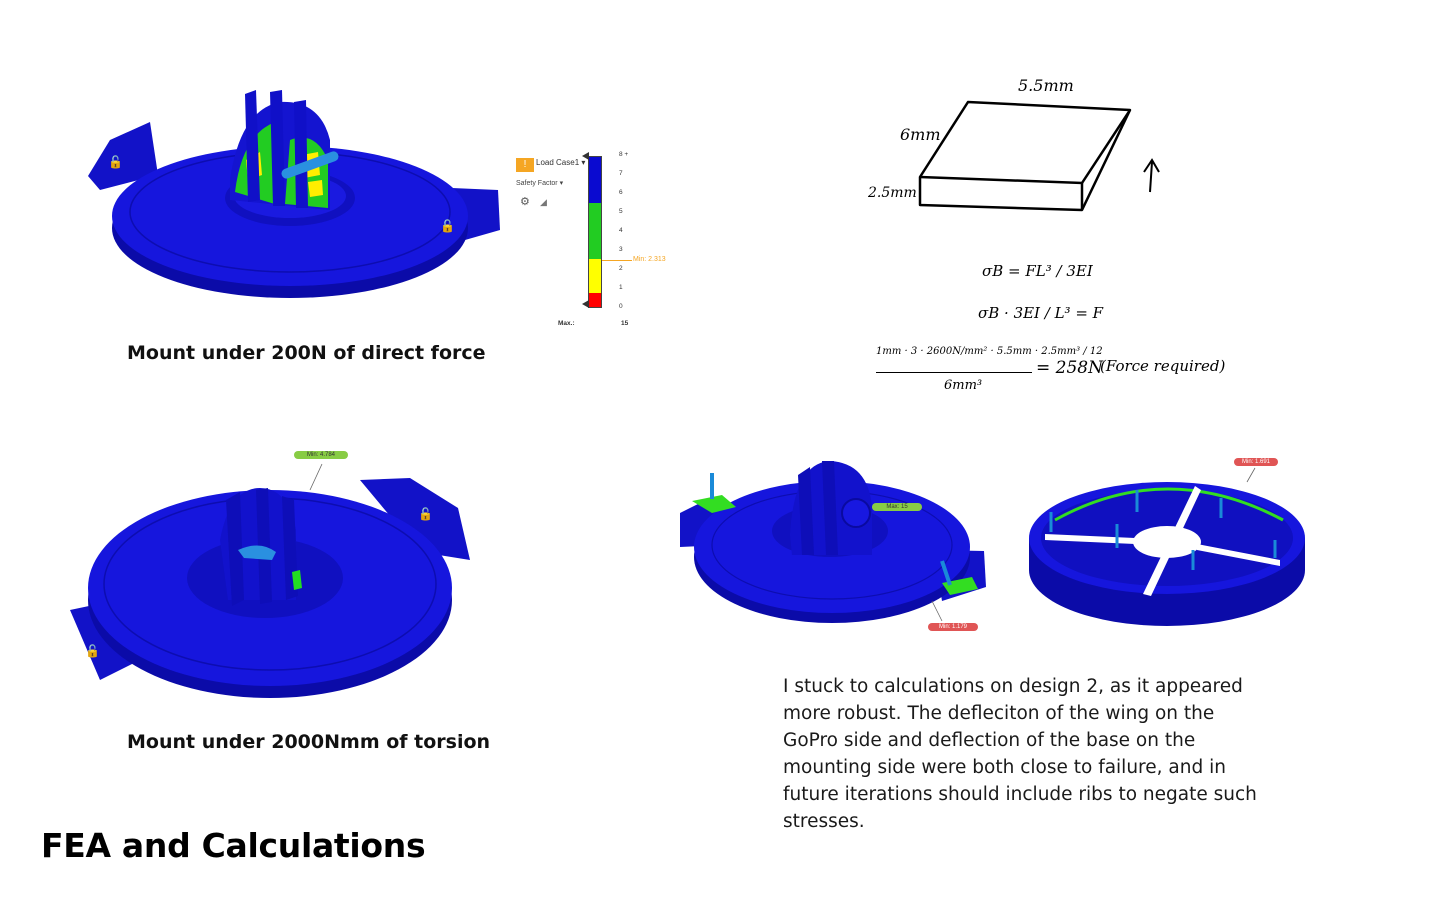 The height and width of the screenshot is (900, 1440). What do you see at coordinates (1037, 271) in the screenshot?
I see `equation-bending-stress: σB = FL³ / 3EI` at bounding box center [1037, 271].